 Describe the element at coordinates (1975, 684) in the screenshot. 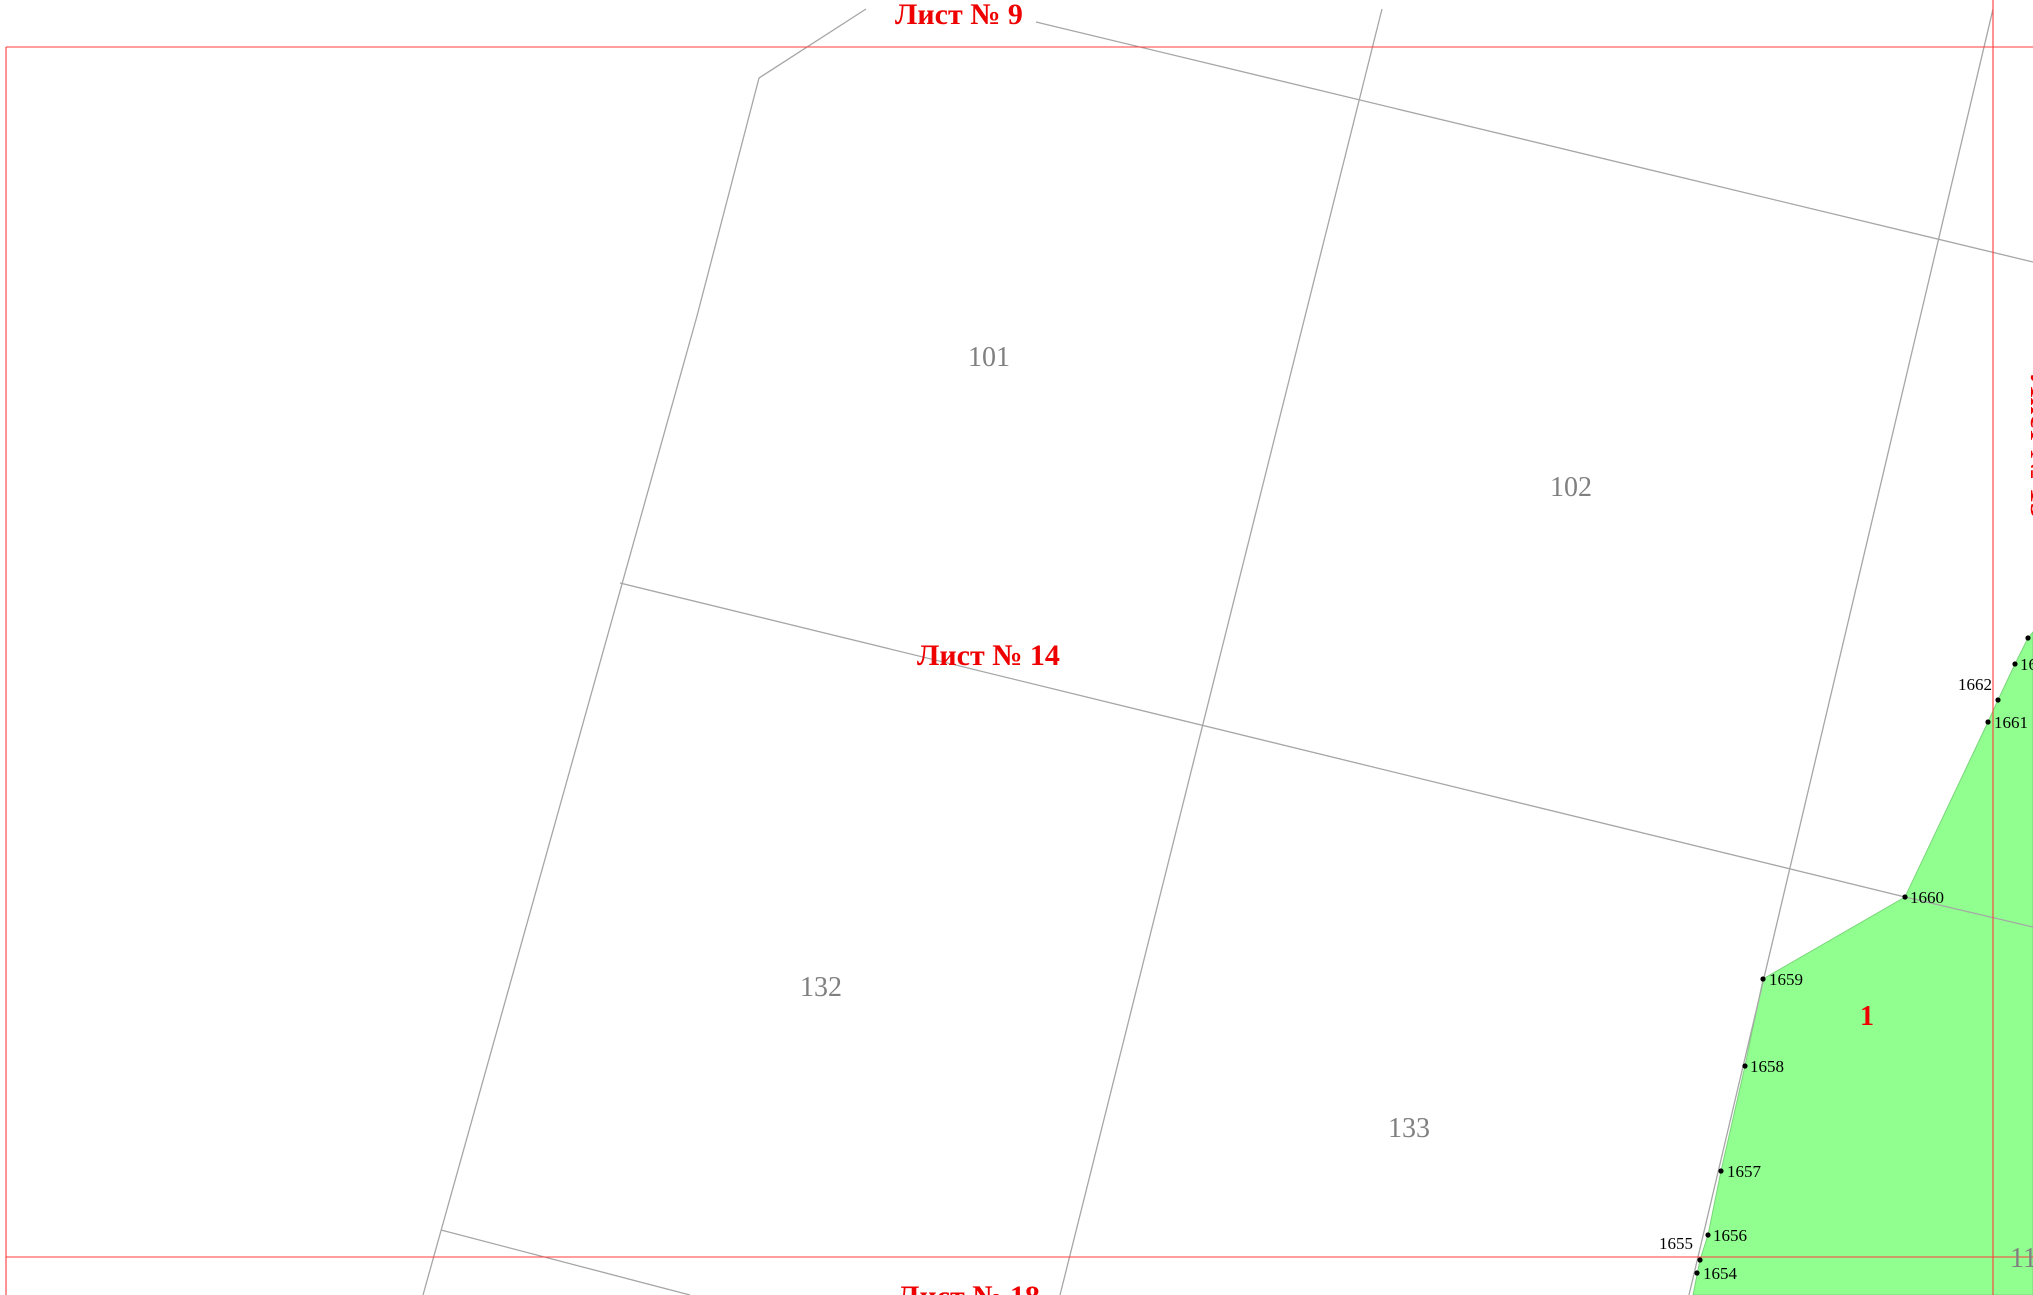

I see `point-label-1662: 1662` at that location.